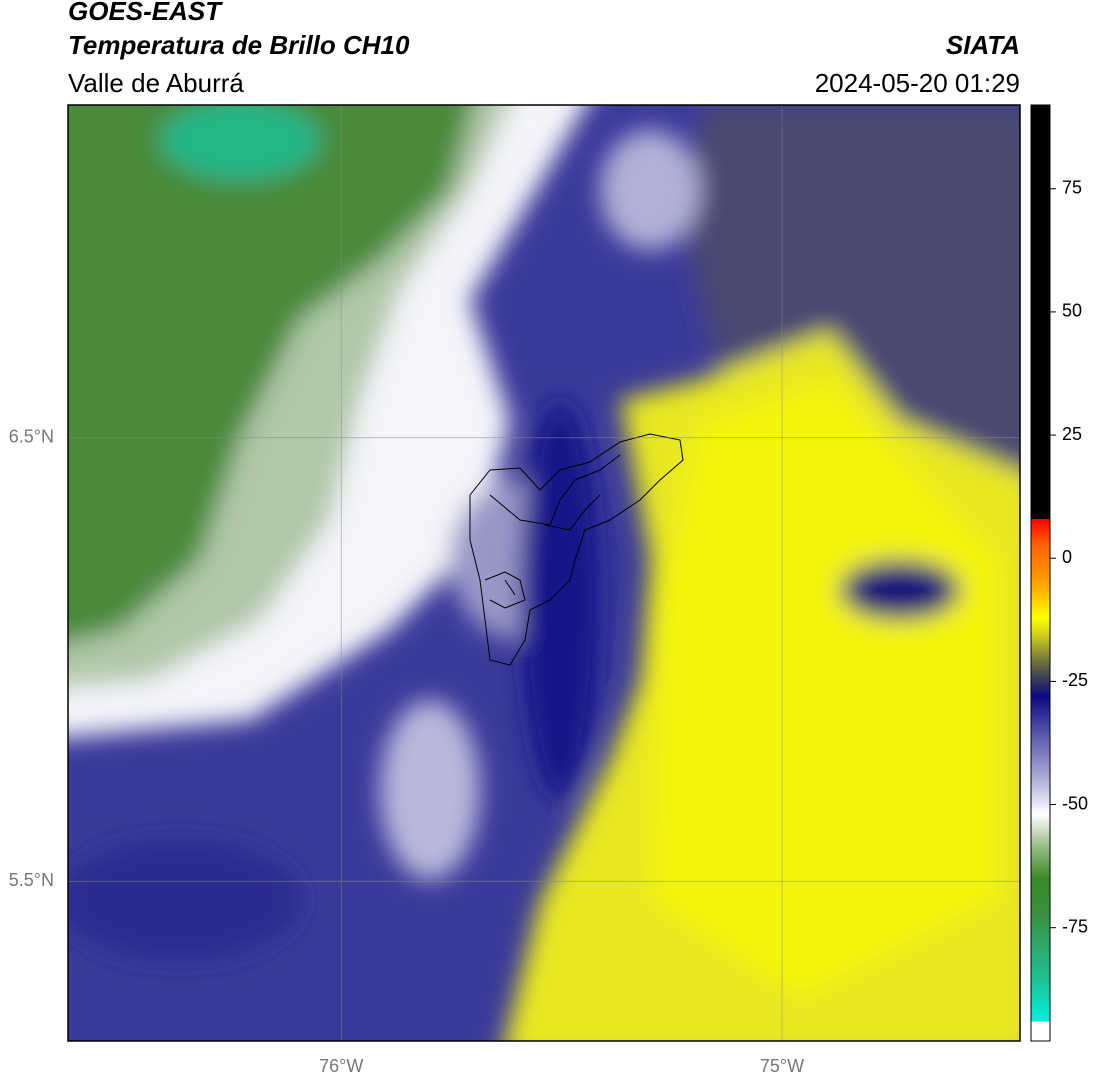 The image size is (1094, 1078). What do you see at coordinates (1075, 680) in the screenshot?
I see `colorbar-tick-label: -25` at bounding box center [1075, 680].